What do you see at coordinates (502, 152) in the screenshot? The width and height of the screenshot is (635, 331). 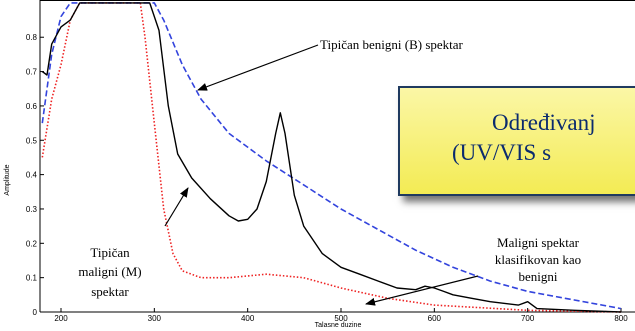 I see `banner-line-2: (UV/VIS s` at bounding box center [502, 152].